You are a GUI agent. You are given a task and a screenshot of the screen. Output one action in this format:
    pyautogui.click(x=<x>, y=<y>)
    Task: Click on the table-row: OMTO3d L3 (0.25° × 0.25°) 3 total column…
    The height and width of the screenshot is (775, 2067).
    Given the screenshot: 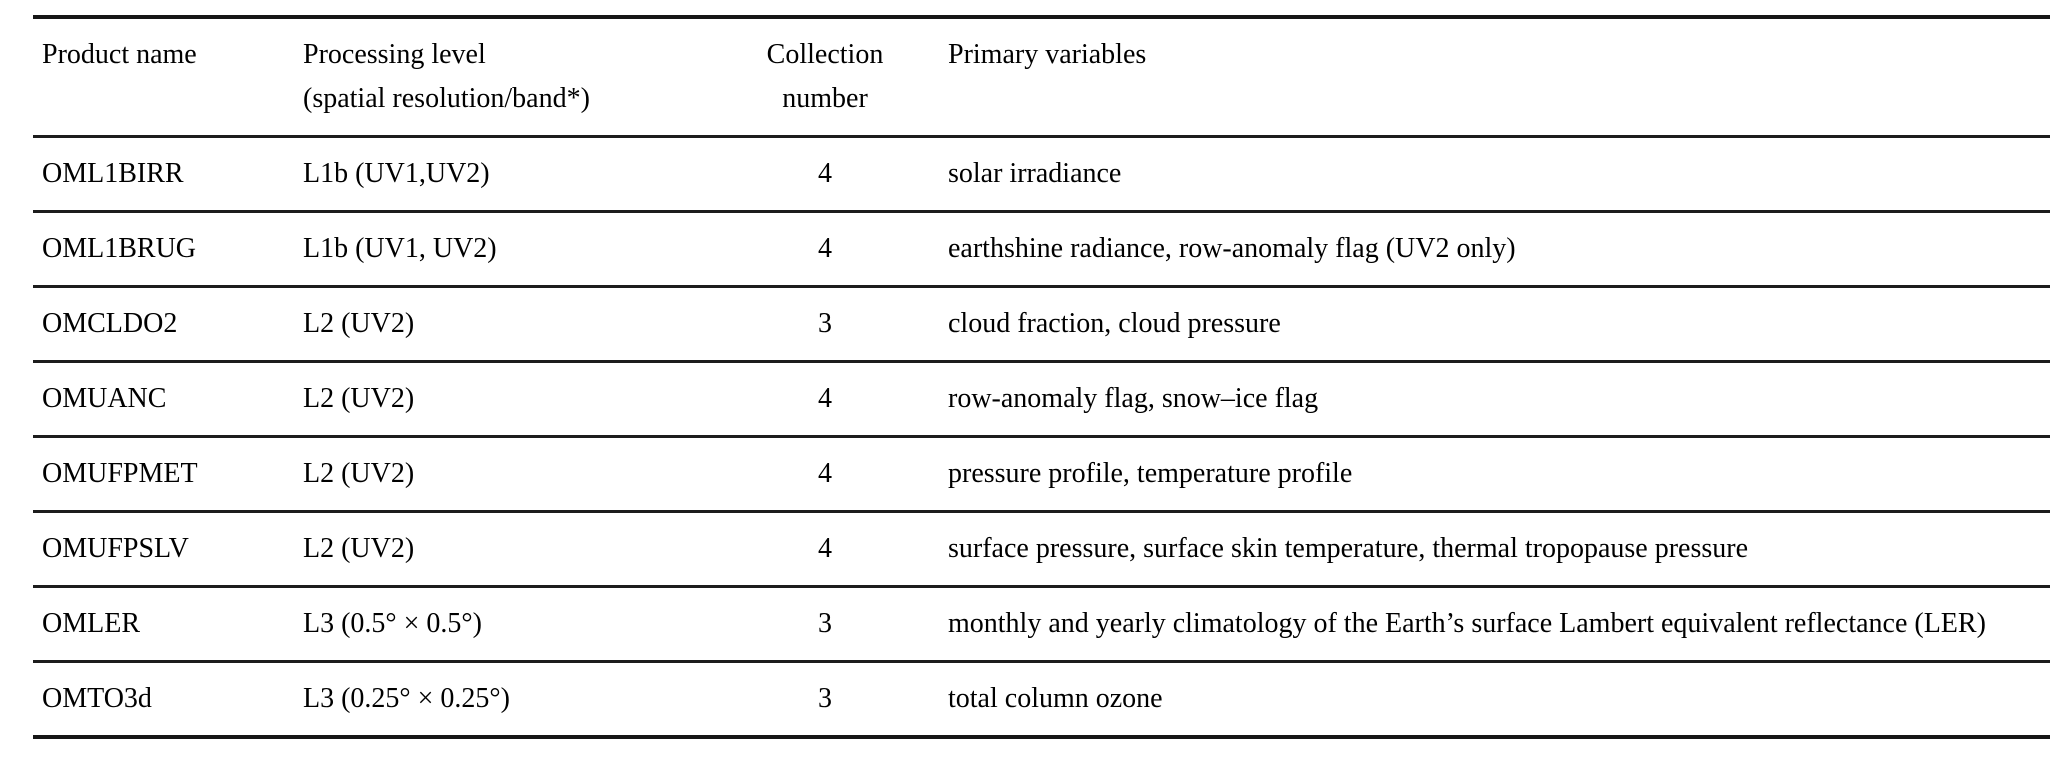 What is the action you would take?
    pyautogui.click(x=1041, y=700)
    